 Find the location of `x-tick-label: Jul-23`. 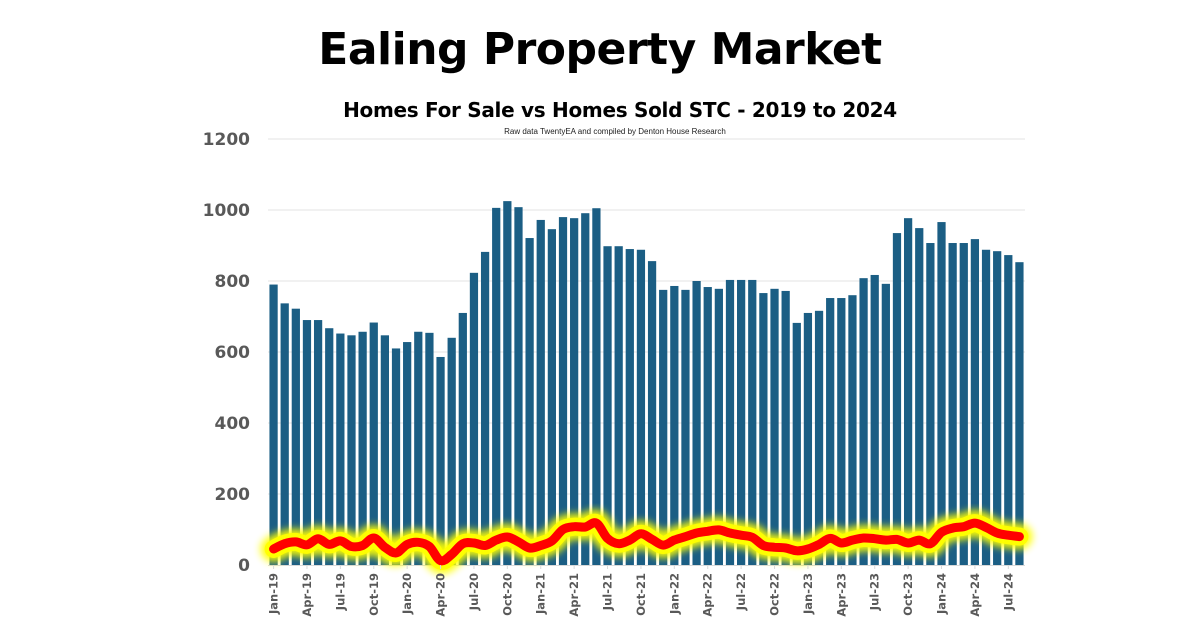

x-tick-label: Jul-23 is located at coordinates (875, 592).